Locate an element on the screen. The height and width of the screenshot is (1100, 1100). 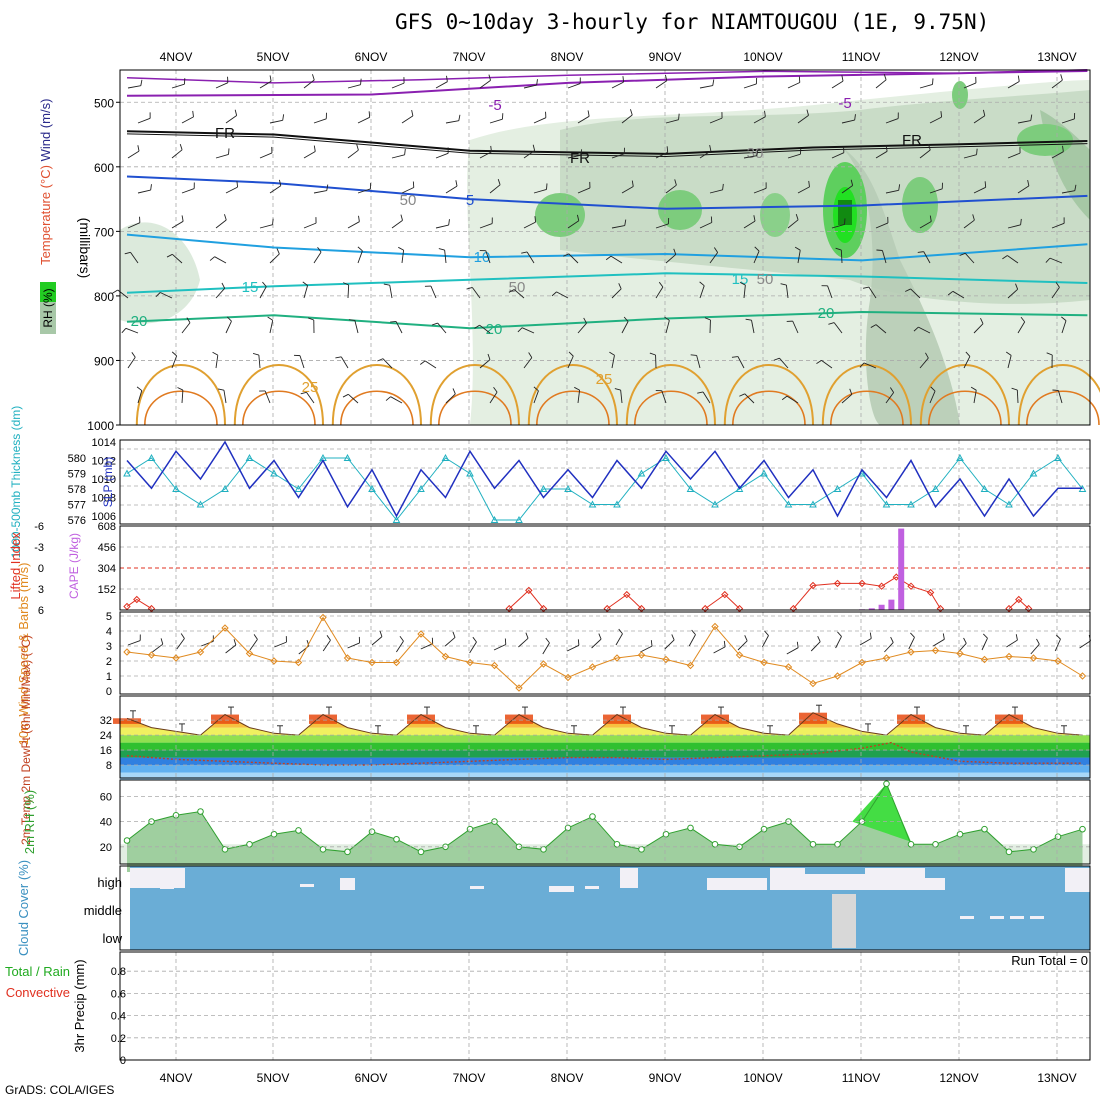
precip-panel-frame is located at coordinates (605, 1006).